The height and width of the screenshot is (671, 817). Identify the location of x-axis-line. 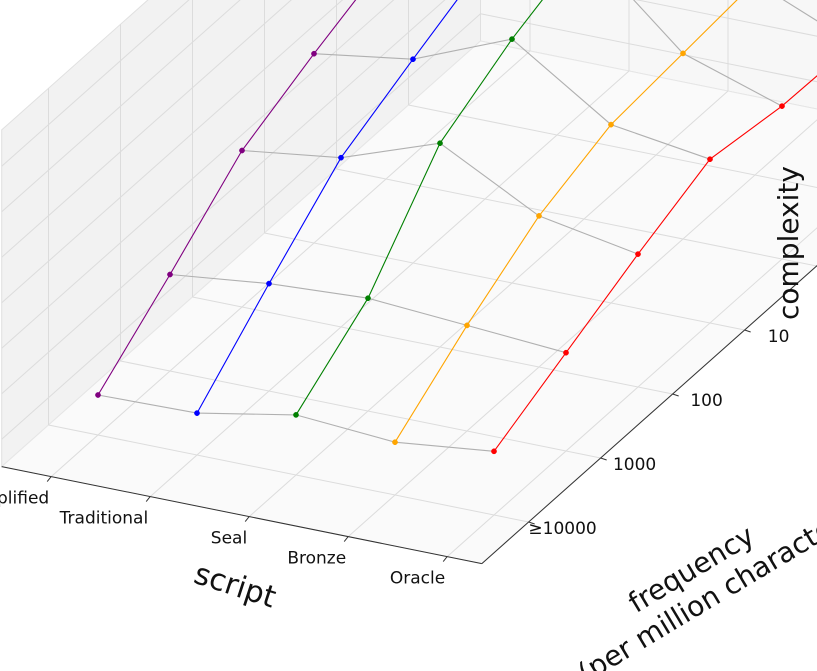
(241, 515).